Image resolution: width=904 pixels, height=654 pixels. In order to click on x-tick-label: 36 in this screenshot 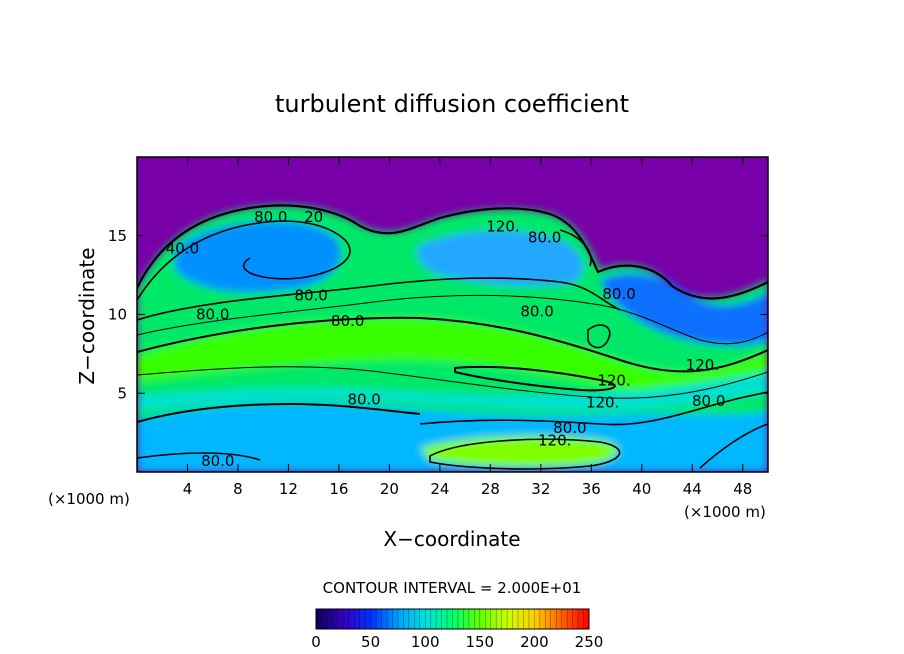, I will do `click(591, 489)`.